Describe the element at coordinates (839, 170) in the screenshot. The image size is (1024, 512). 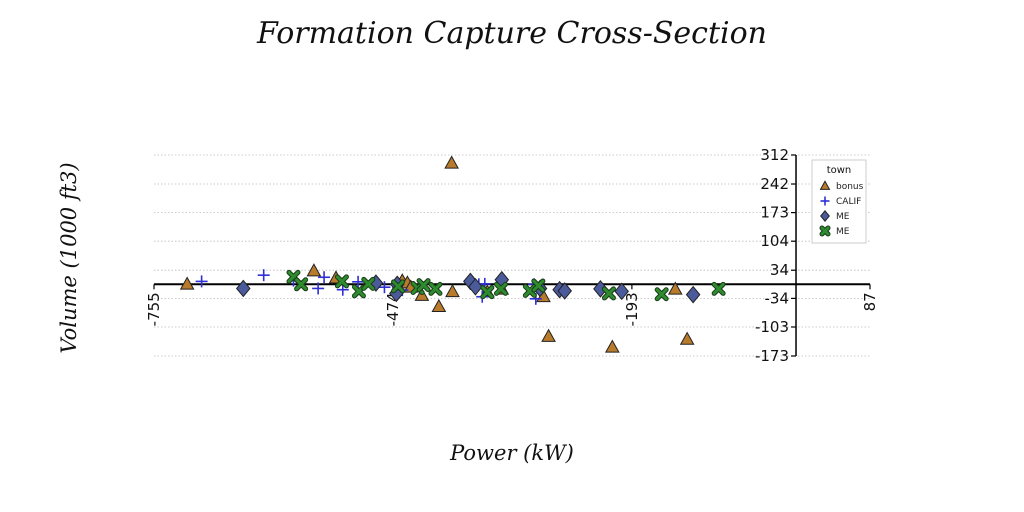
I see `legend-title: town` at that location.